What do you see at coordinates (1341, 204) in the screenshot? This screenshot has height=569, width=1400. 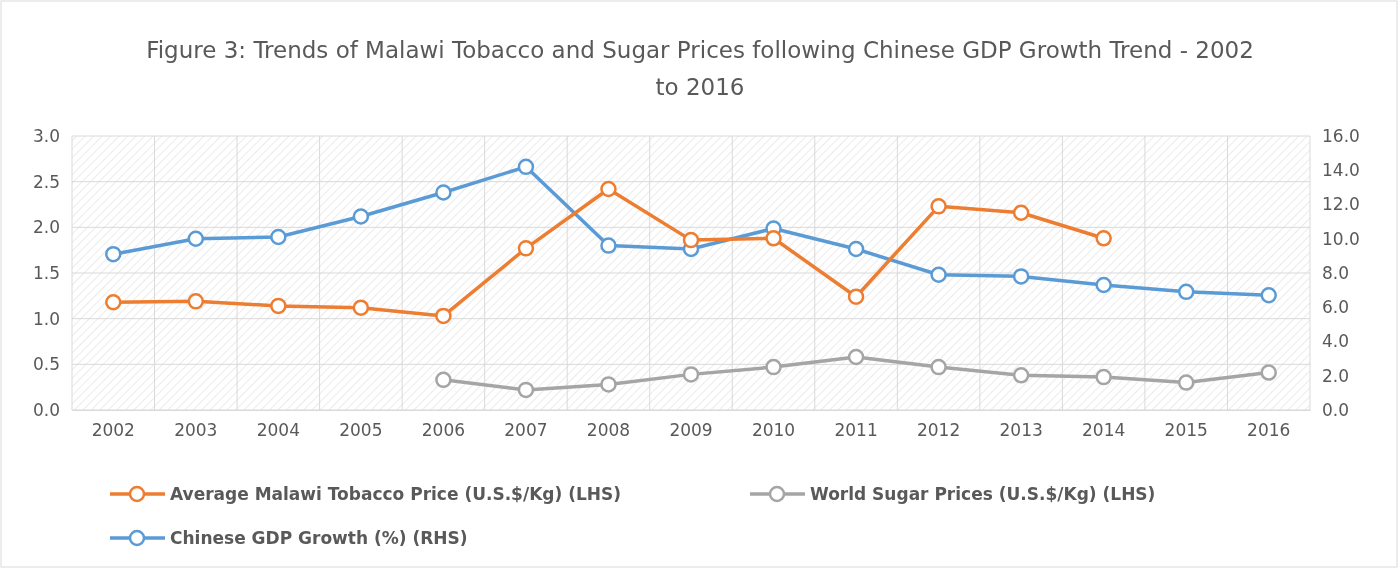 I see `y2-tick-label: 12.0` at bounding box center [1341, 204].